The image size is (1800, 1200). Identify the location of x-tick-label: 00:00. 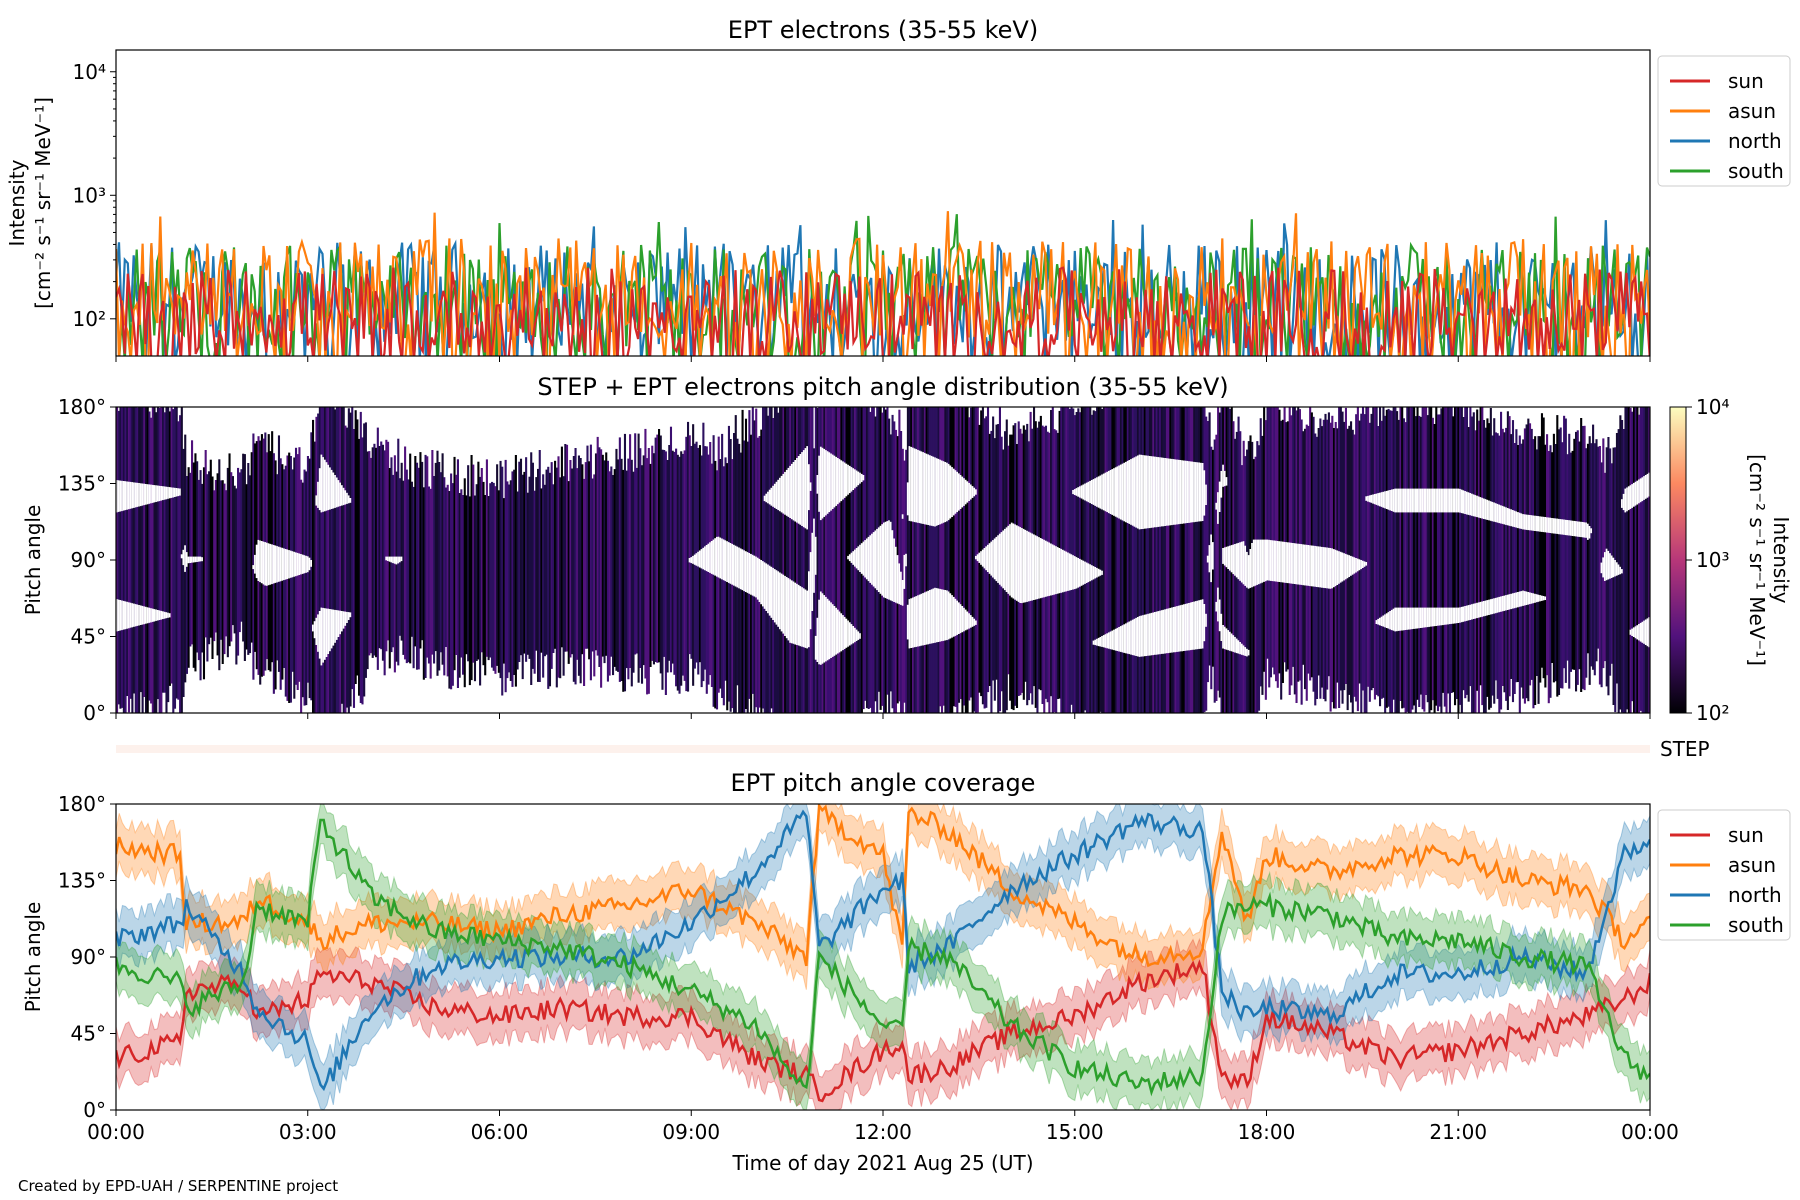
(1650, 1132).